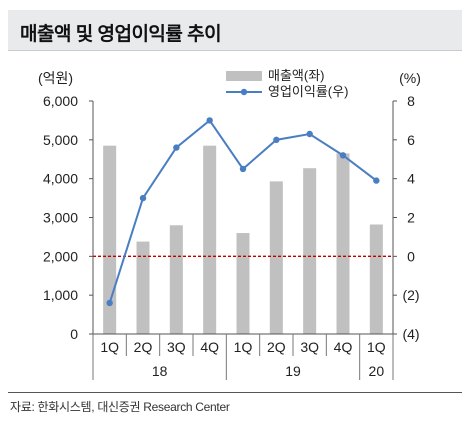 The image size is (470, 428). Describe the element at coordinates (121, 34) in the screenshot. I see `chart-title: 매출액 및 영업이익률 추이` at that location.